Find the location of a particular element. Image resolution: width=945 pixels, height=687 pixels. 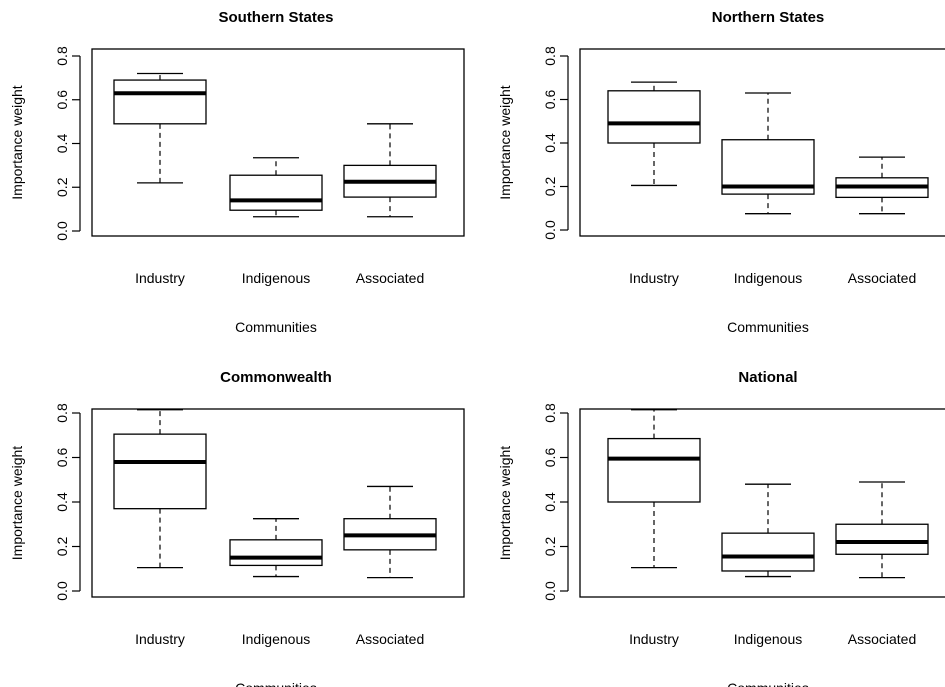

panel-title: Commonwealth is located at coordinates (276, 377).